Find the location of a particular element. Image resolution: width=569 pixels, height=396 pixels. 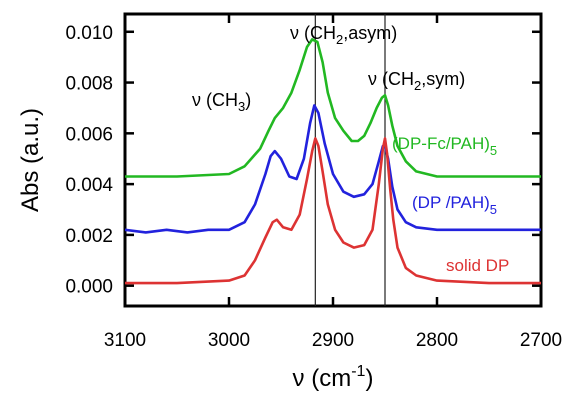

x-axis-label-close: ) is located at coordinates (369, 378).